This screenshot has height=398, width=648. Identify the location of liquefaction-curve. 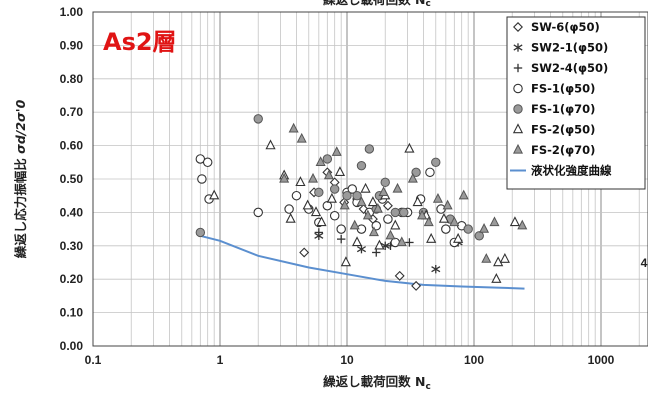
(362, 262).